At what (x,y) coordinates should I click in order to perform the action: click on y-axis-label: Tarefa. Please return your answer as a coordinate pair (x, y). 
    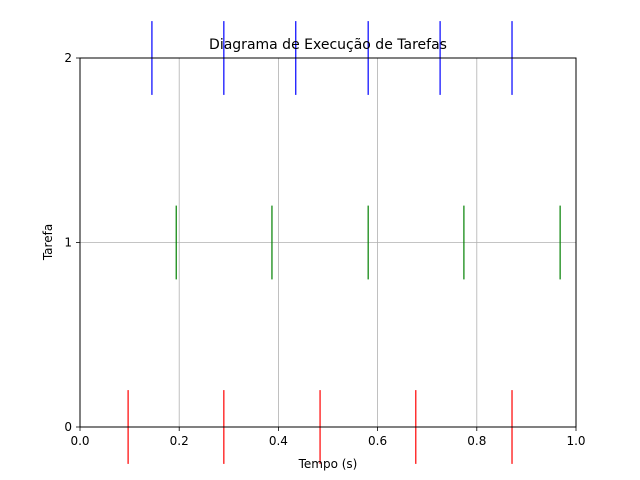
    Looking at the image, I should click on (48, 242).